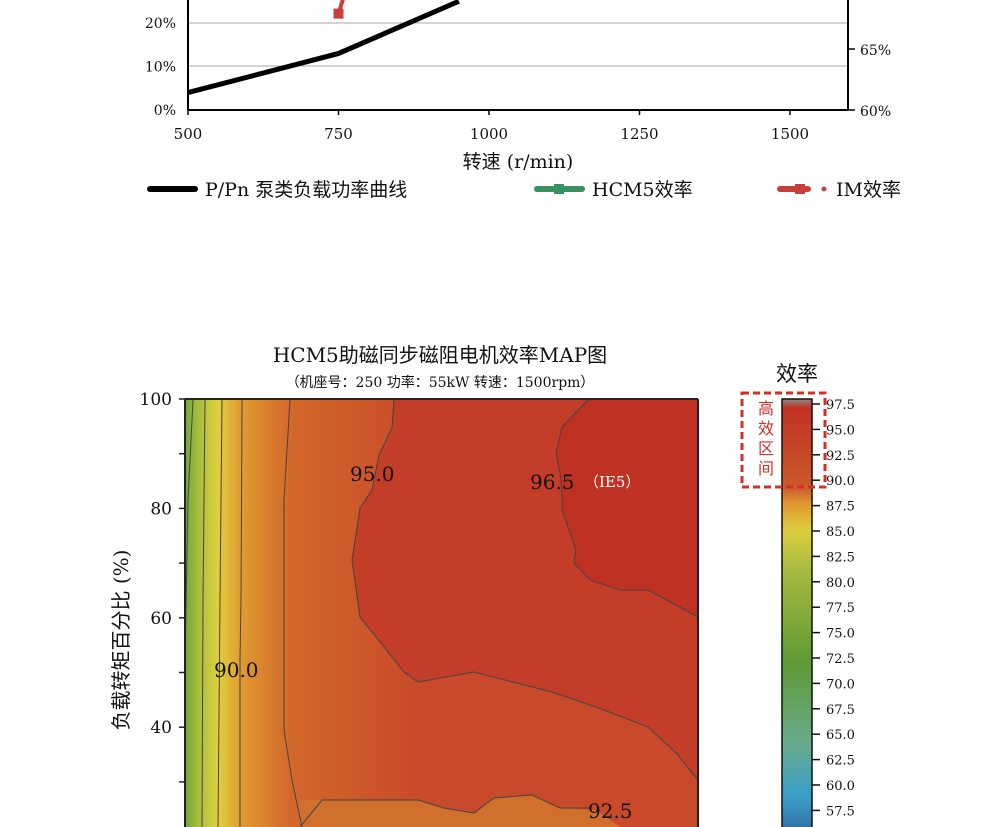 Image resolution: width=1000 pixels, height=827 pixels. Describe the element at coordinates (840, 761) in the screenshot. I see `colorbar-tick-label: 62.5` at that location.